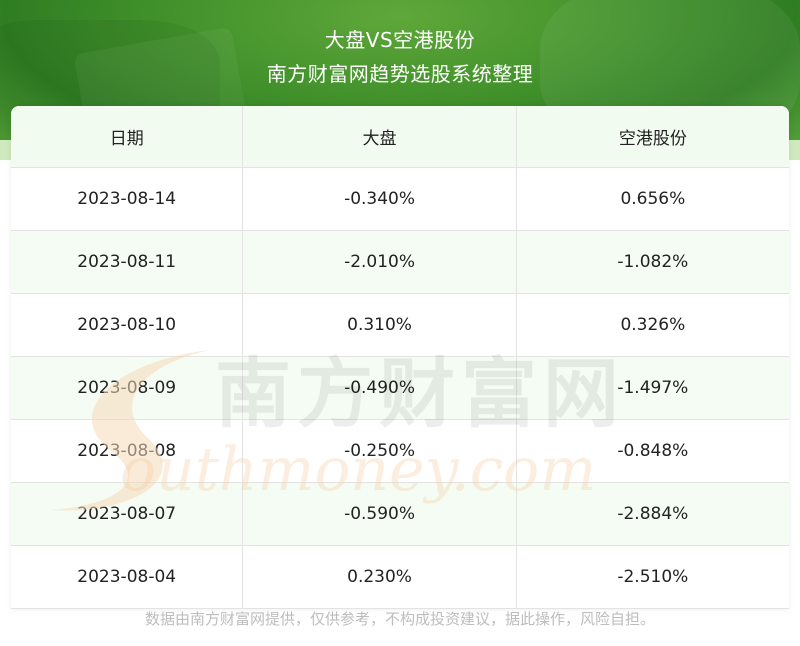  I want to click on cell-market: -0.490%, so click(380, 388).